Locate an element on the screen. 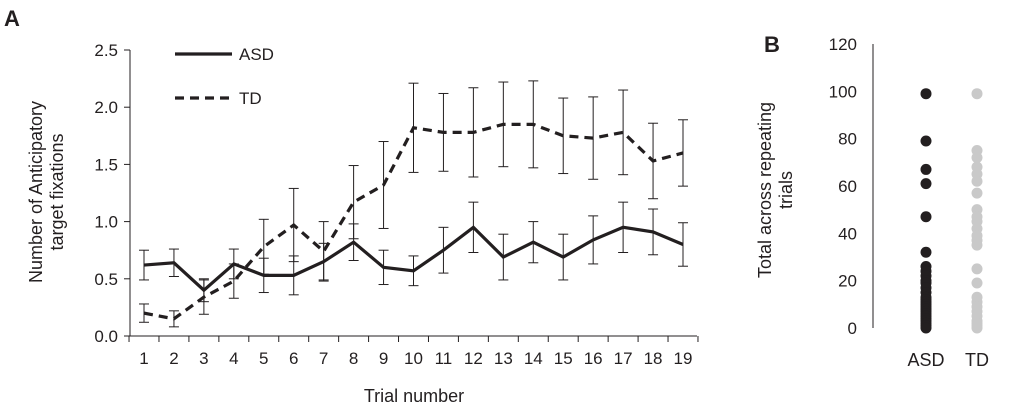 The image size is (1024, 409). panel-b-y-tick-label: 20 is located at coordinates (847, 281).